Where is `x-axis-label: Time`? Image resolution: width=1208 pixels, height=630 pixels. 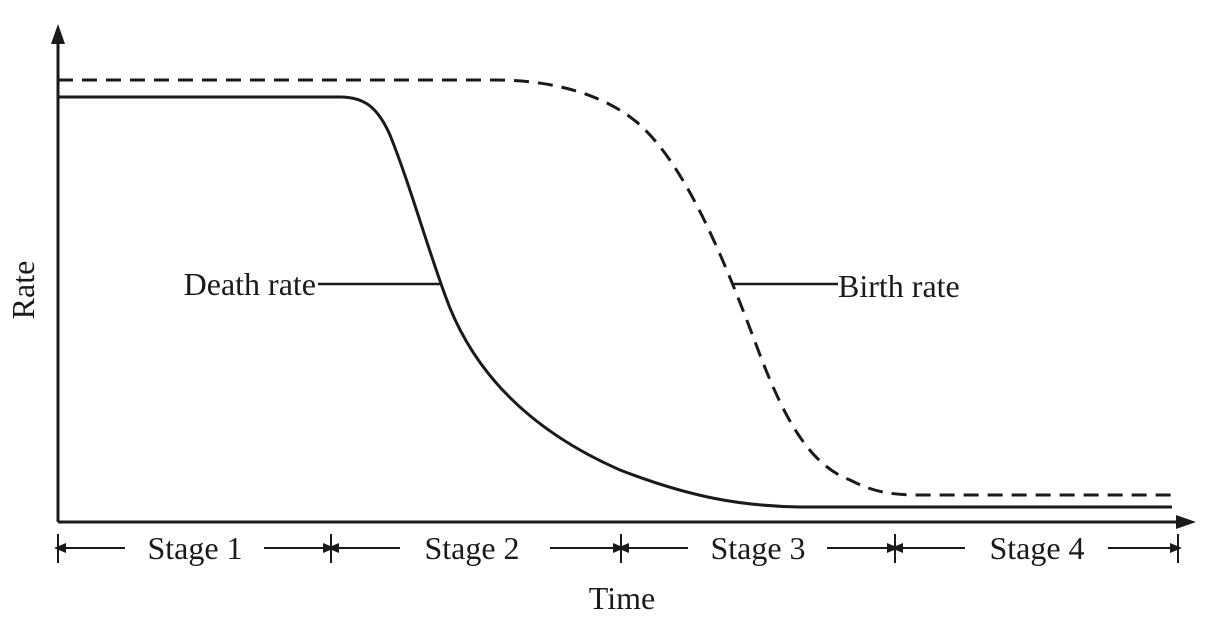 x-axis-label: Time is located at coordinates (622, 598).